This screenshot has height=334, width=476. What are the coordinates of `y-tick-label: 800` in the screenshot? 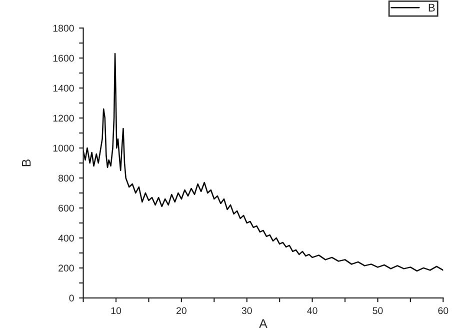 It's located at (66, 178).